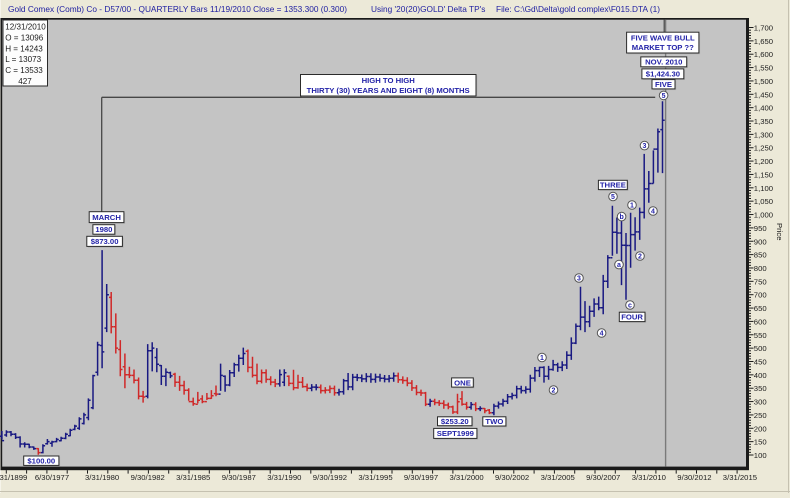 The height and width of the screenshot is (498, 790). I want to click on svg-text: 1,250, so click(763, 148).